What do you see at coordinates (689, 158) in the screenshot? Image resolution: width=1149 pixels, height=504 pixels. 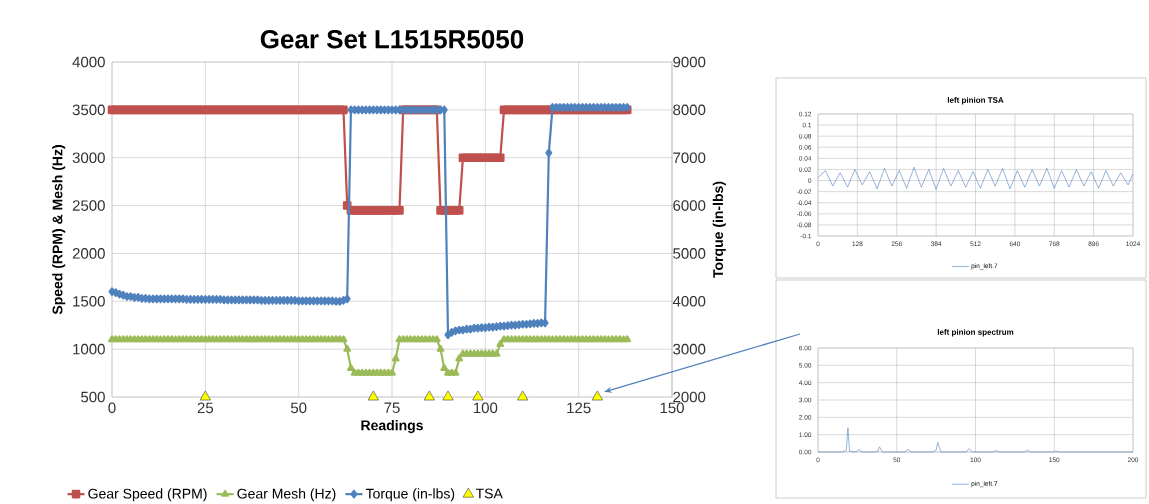 I see `y2-tick-label: 7000` at bounding box center [689, 158].